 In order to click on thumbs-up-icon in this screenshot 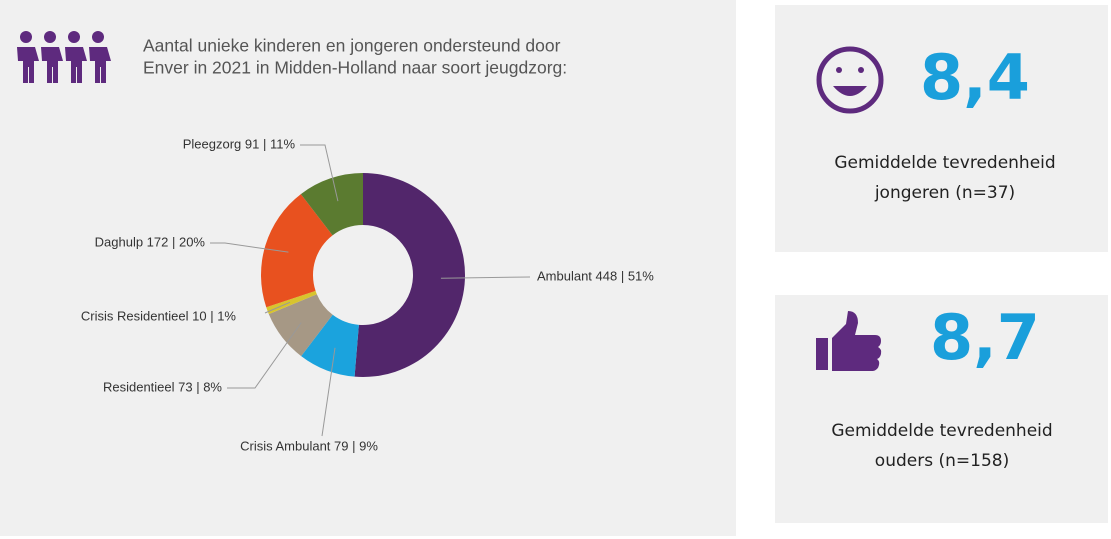, I will do `click(849, 341)`.